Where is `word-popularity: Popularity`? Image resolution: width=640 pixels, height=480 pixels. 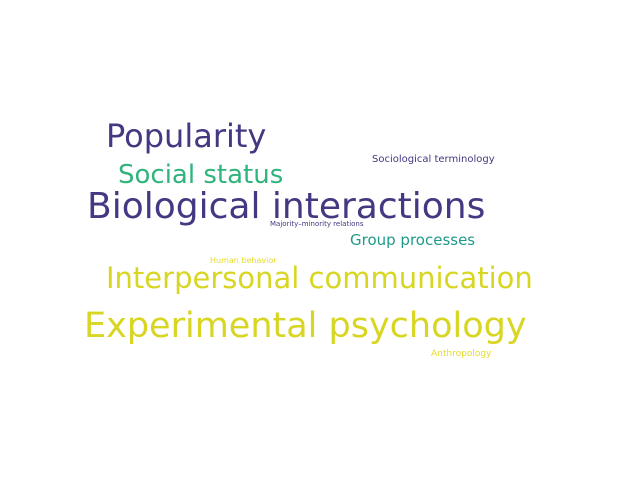
word-popularity: Popularity is located at coordinates (186, 136).